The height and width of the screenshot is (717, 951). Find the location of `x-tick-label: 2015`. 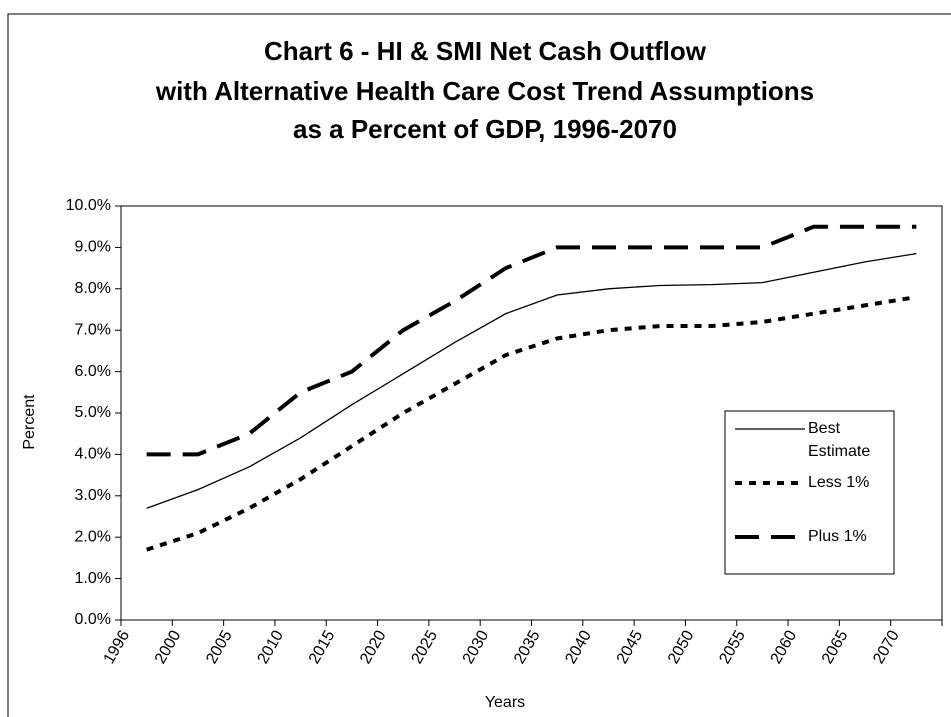

x-tick-label: 2015 is located at coordinates (322, 647).